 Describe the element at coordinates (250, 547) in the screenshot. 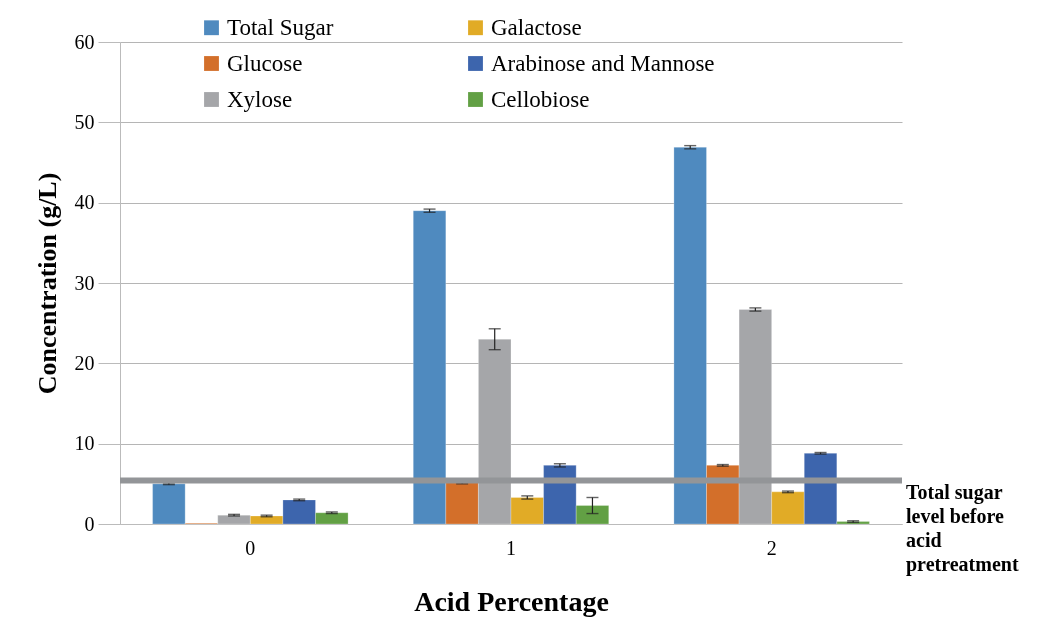

I see `x-tick-label: 0` at that location.